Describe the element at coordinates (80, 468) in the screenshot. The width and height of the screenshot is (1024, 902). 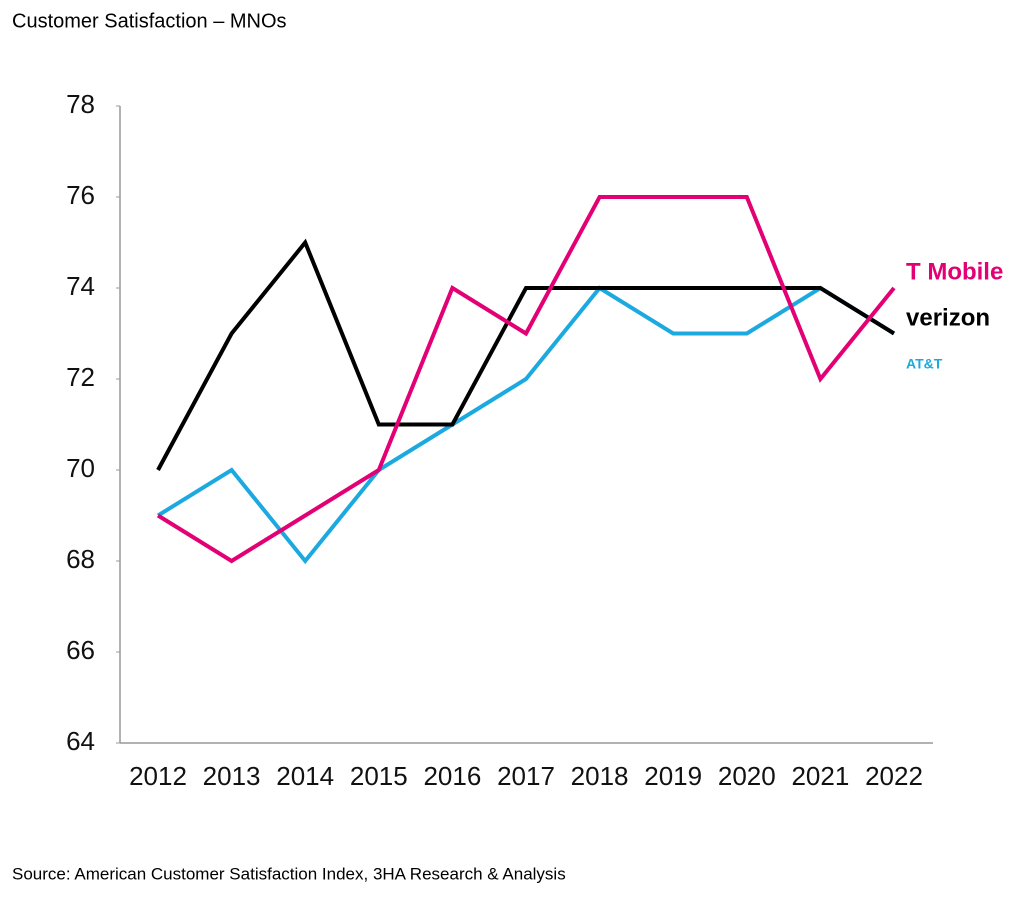
I see `y-tick-label: 70` at that location.